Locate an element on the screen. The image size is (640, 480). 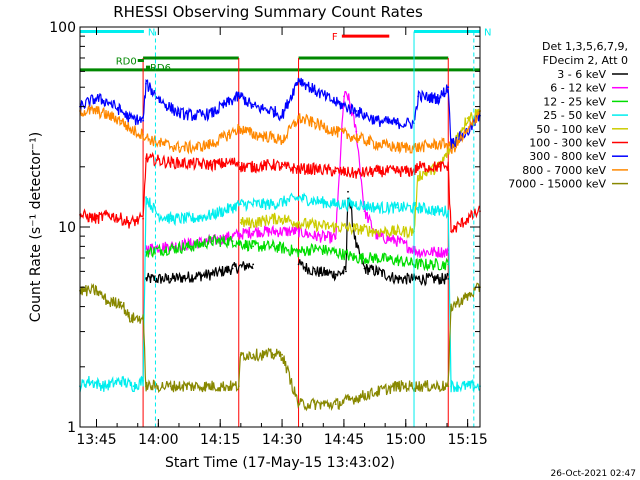
legend-label-4: 50 - 100 keV is located at coordinates (571, 129).